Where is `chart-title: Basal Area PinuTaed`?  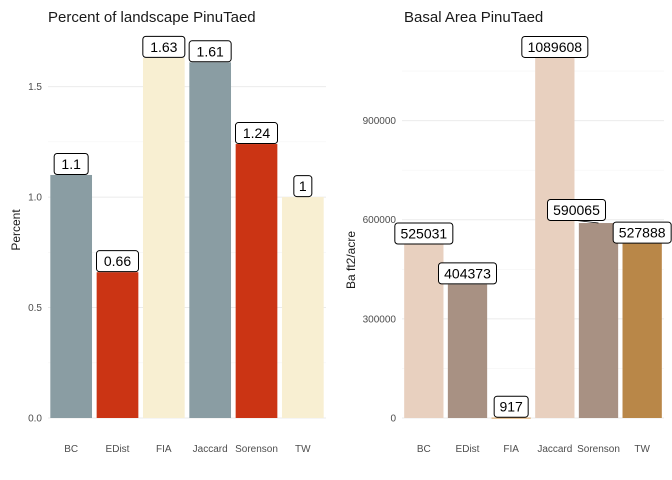
chart-title: Basal Area PinuTaed is located at coordinates (473, 17).